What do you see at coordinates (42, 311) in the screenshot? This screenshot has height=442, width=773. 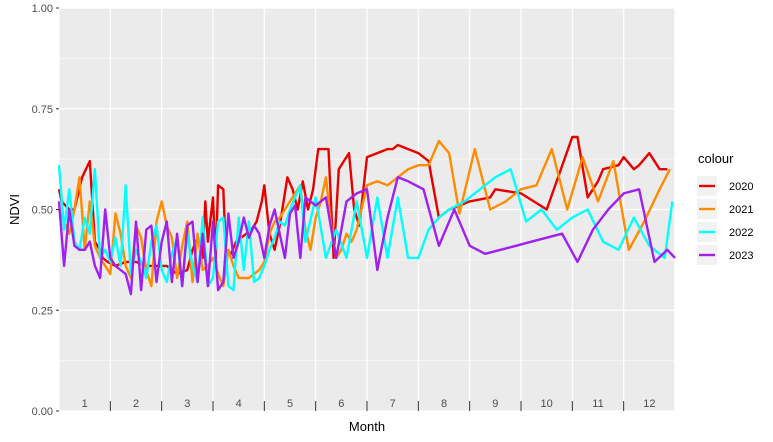 I see `y-tick-label: 0.25` at bounding box center [42, 311].